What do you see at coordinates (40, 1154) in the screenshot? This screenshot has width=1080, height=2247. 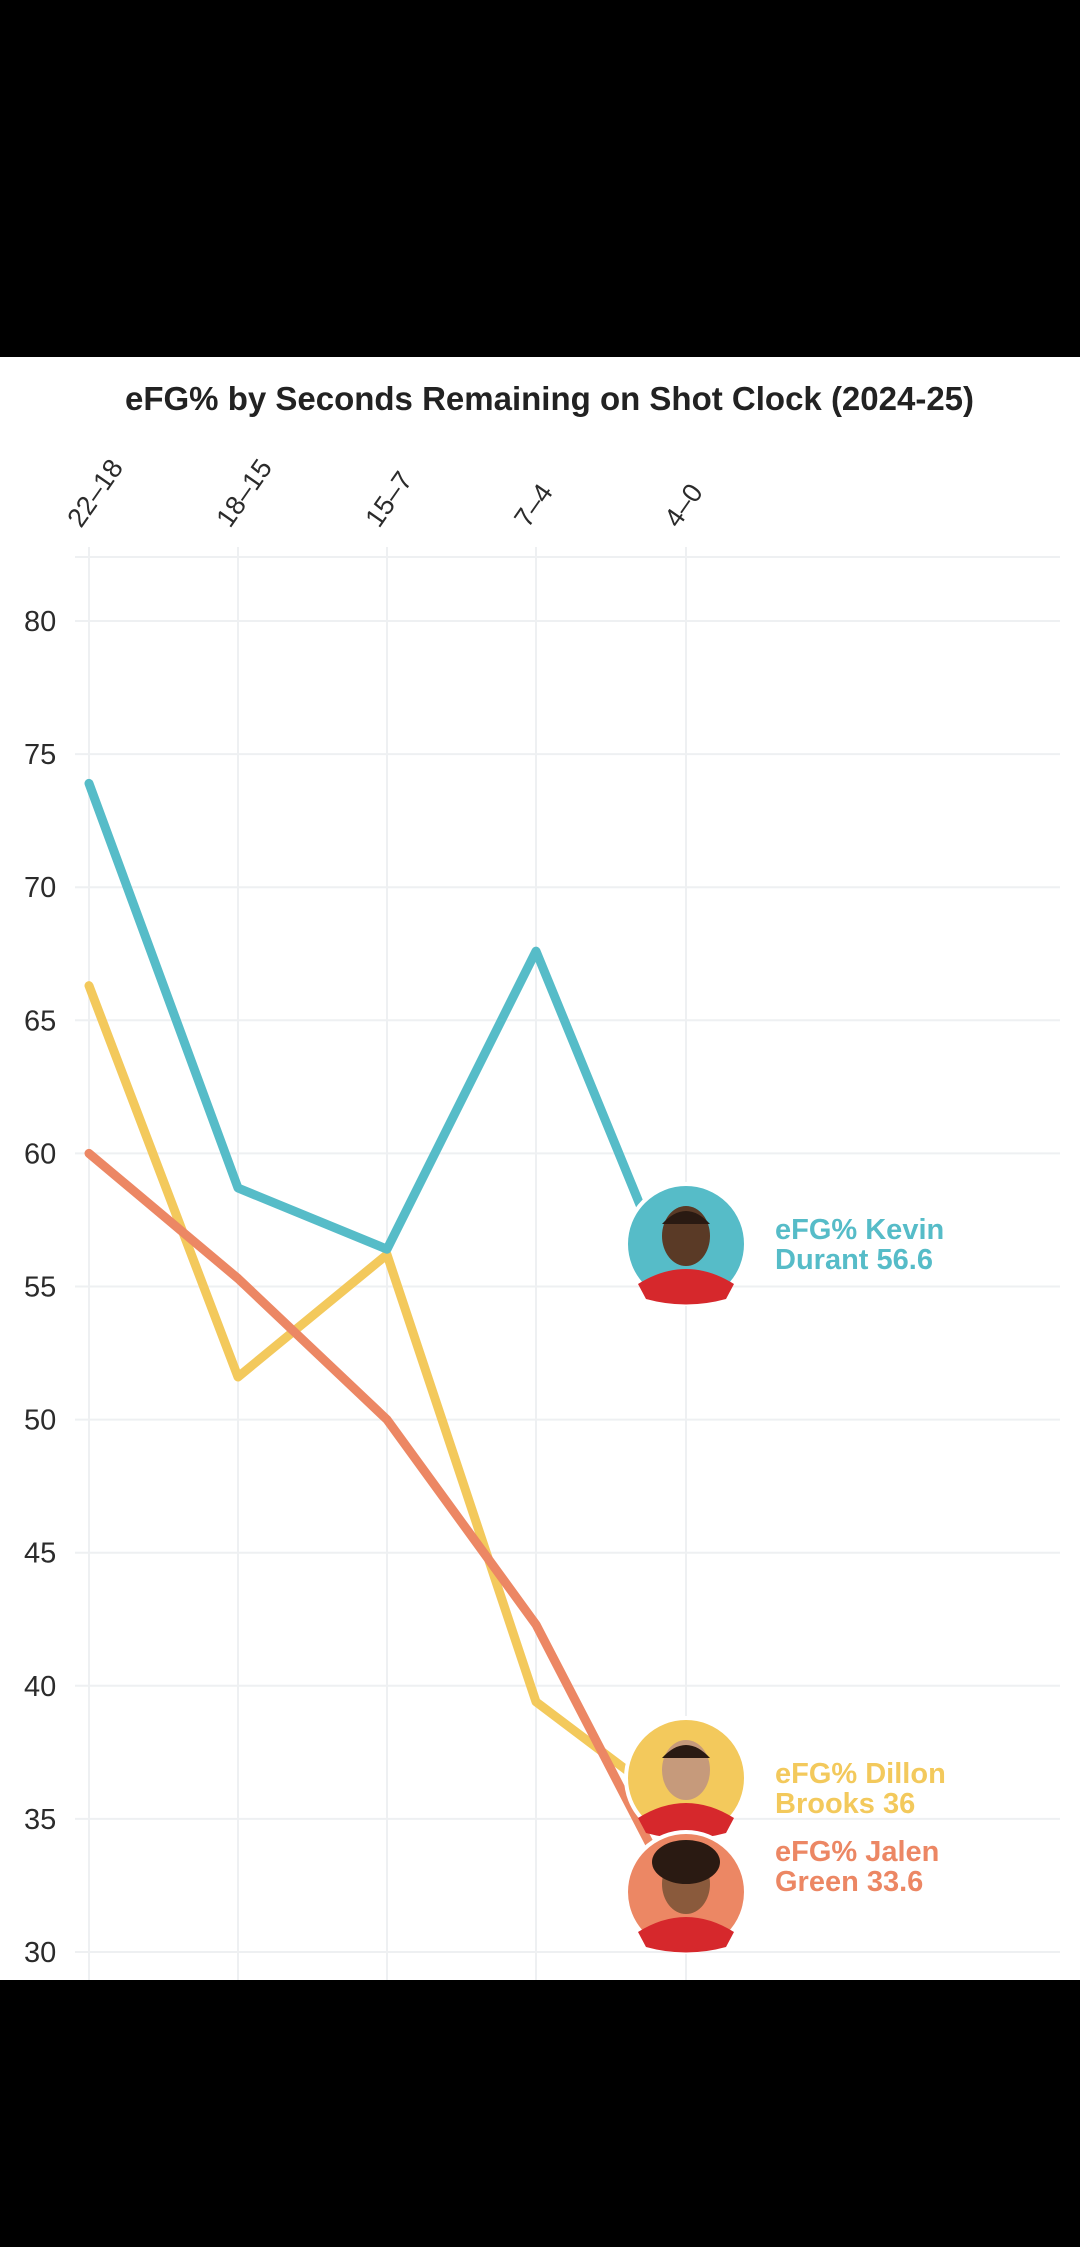 I see `y-tick-label: 60` at bounding box center [40, 1154].